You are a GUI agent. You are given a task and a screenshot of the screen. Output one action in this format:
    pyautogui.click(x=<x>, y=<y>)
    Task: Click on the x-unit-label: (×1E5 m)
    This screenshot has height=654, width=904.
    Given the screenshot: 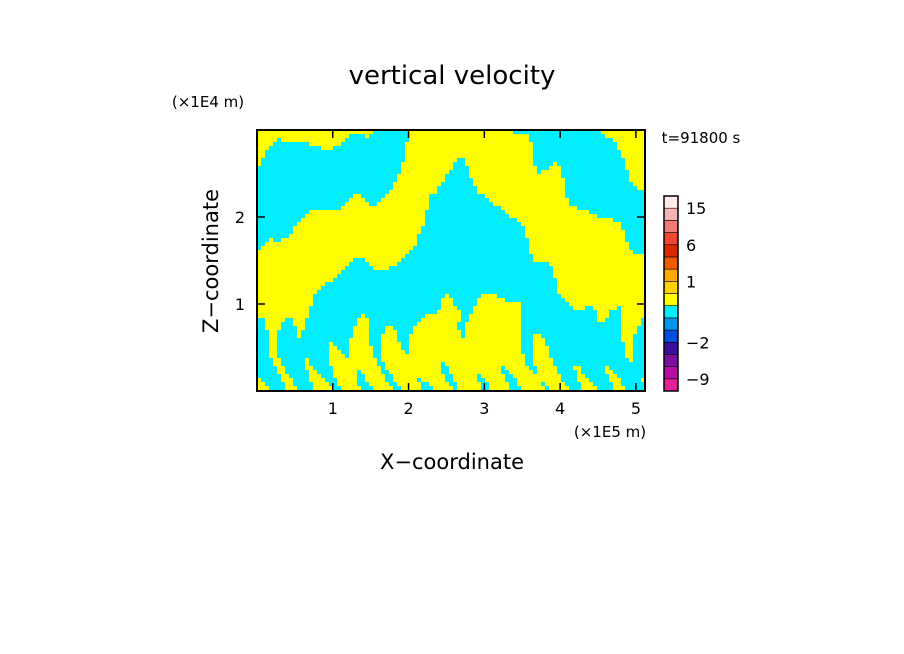 What is the action you would take?
    pyautogui.click(x=610, y=432)
    